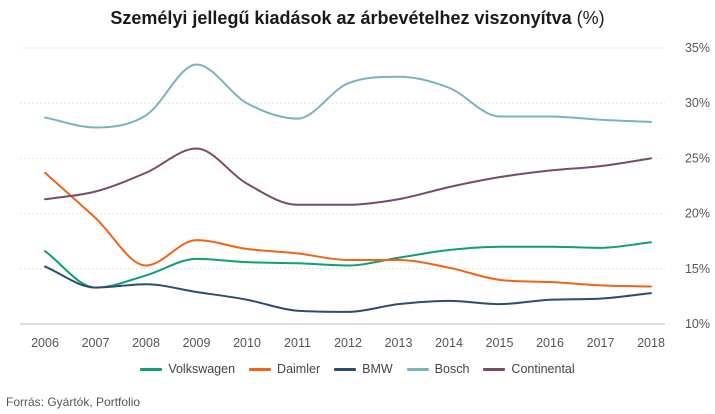 Image resolution: width=715 pixels, height=414 pixels. I want to click on x-tick-label: 2006, so click(45, 343).